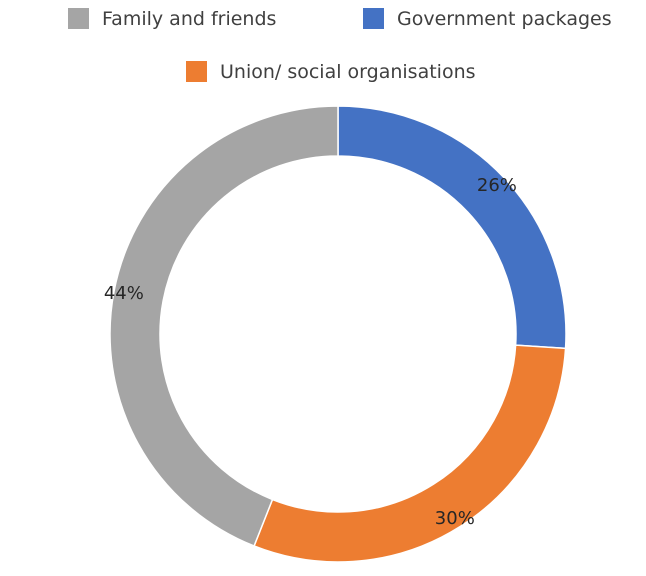  I want to click on legend-label-union-social-organisations: Union/ social organisations, so click(348, 72).